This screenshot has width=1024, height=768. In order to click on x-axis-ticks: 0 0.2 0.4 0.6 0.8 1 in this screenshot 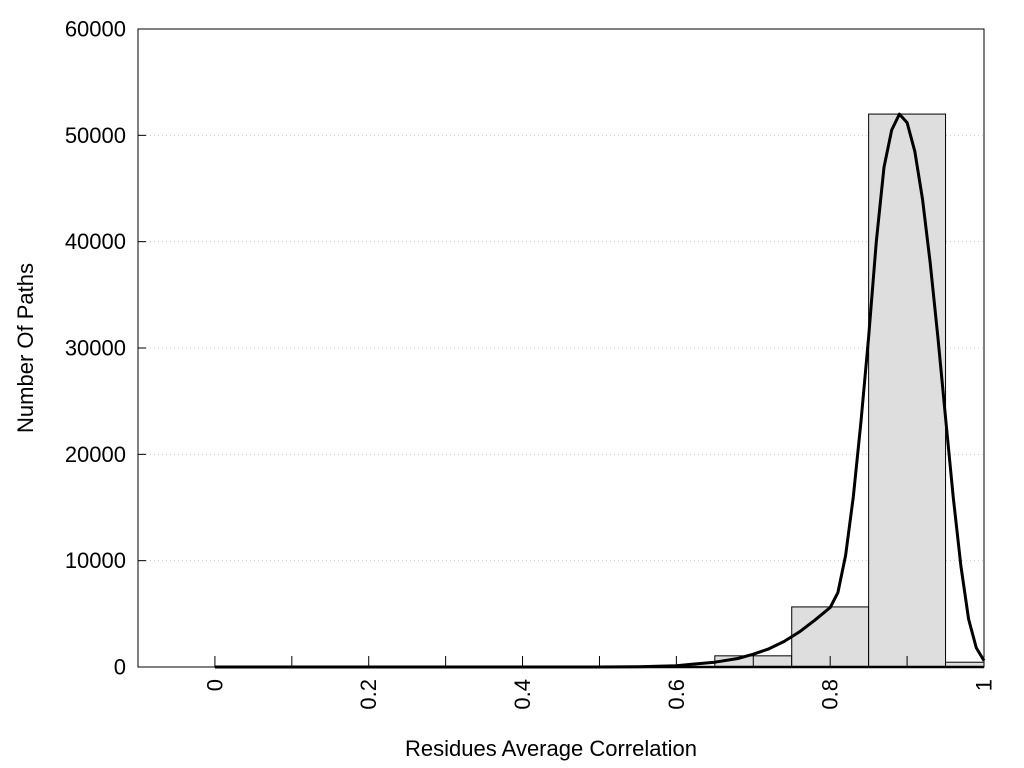, I will do `click(599, 683)`.